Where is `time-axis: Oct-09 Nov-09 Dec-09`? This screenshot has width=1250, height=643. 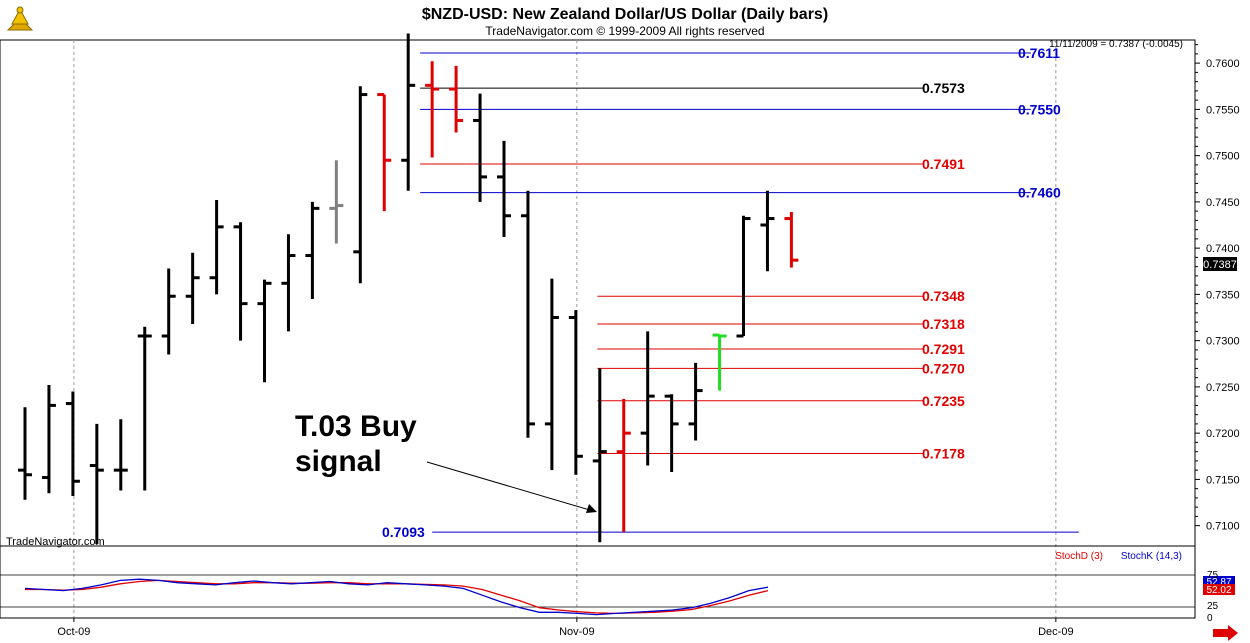
time-axis: Oct-09 Nov-09 Dec-09 is located at coordinates (565, 628).